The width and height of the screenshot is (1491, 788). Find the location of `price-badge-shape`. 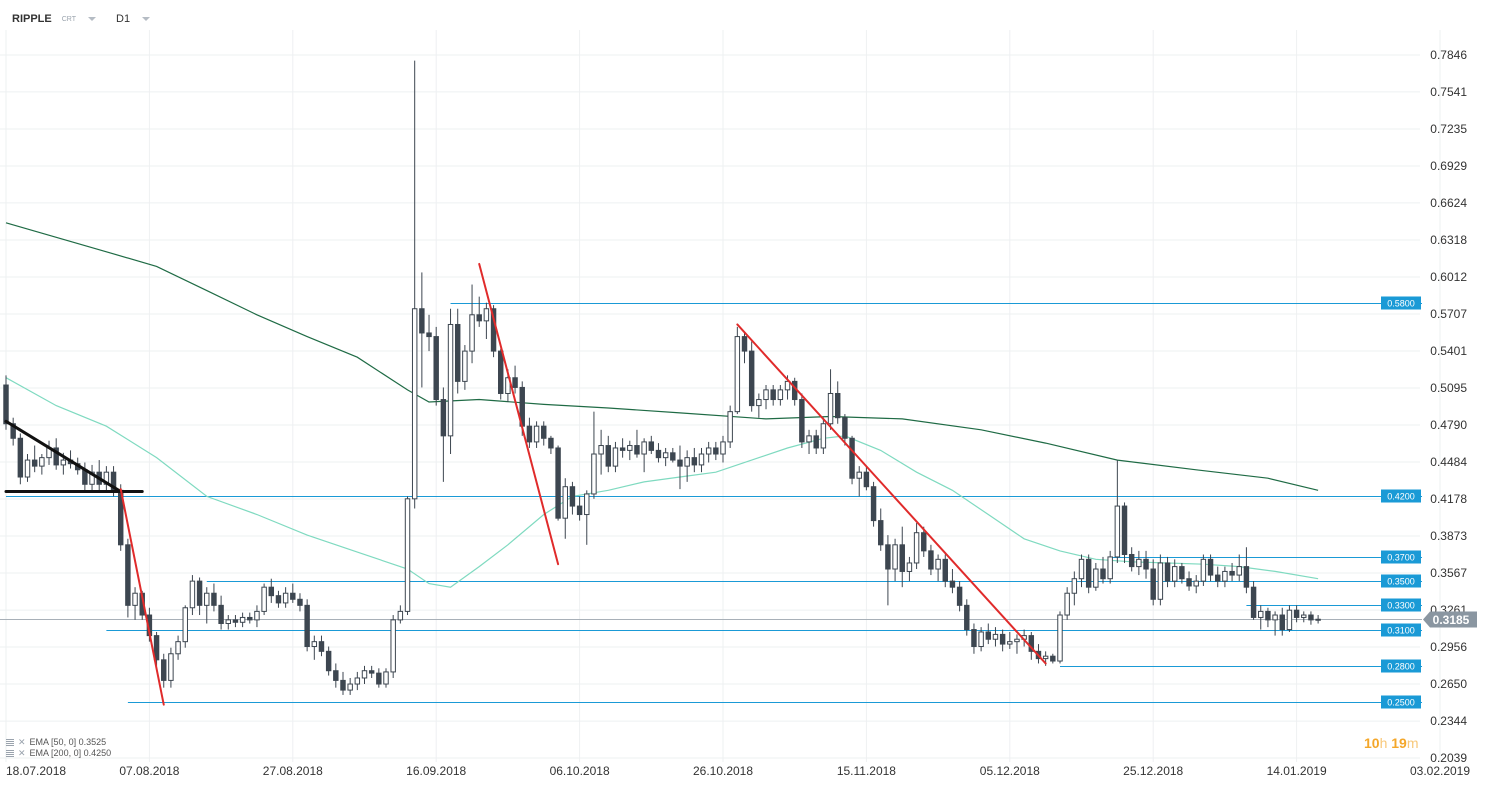

price-badge-shape is located at coordinates (1450, 619).